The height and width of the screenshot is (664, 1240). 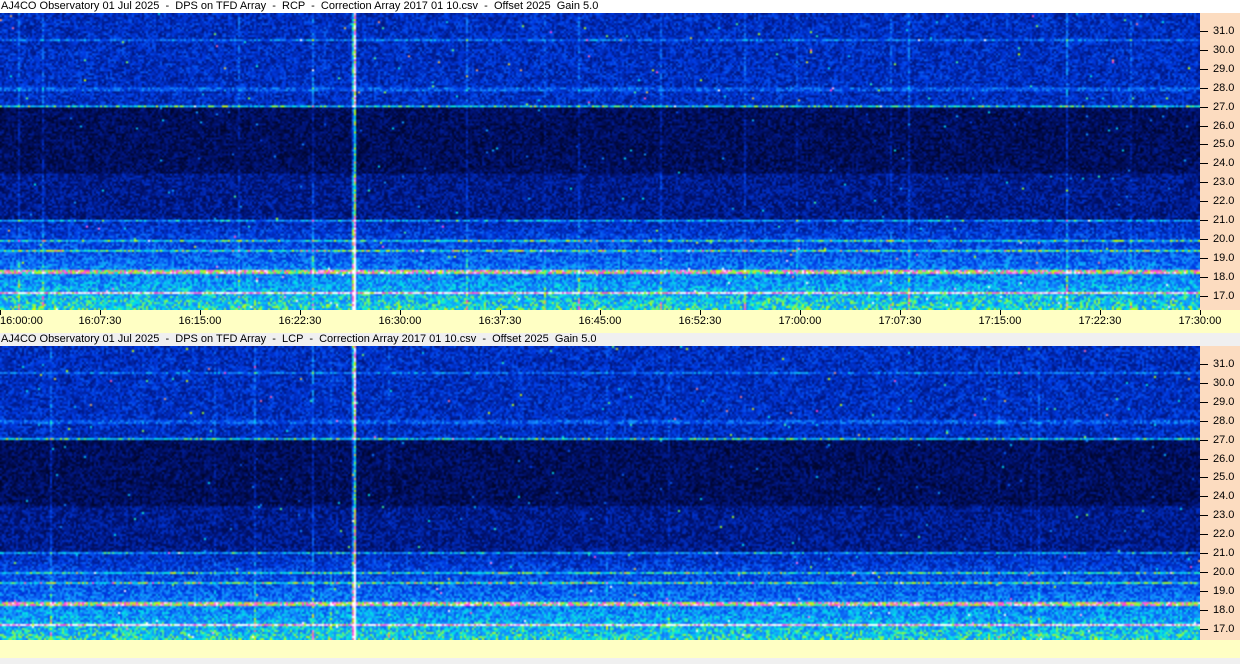 What do you see at coordinates (1224, 125) in the screenshot?
I see `freq-tick-label: 26.0` at bounding box center [1224, 125].